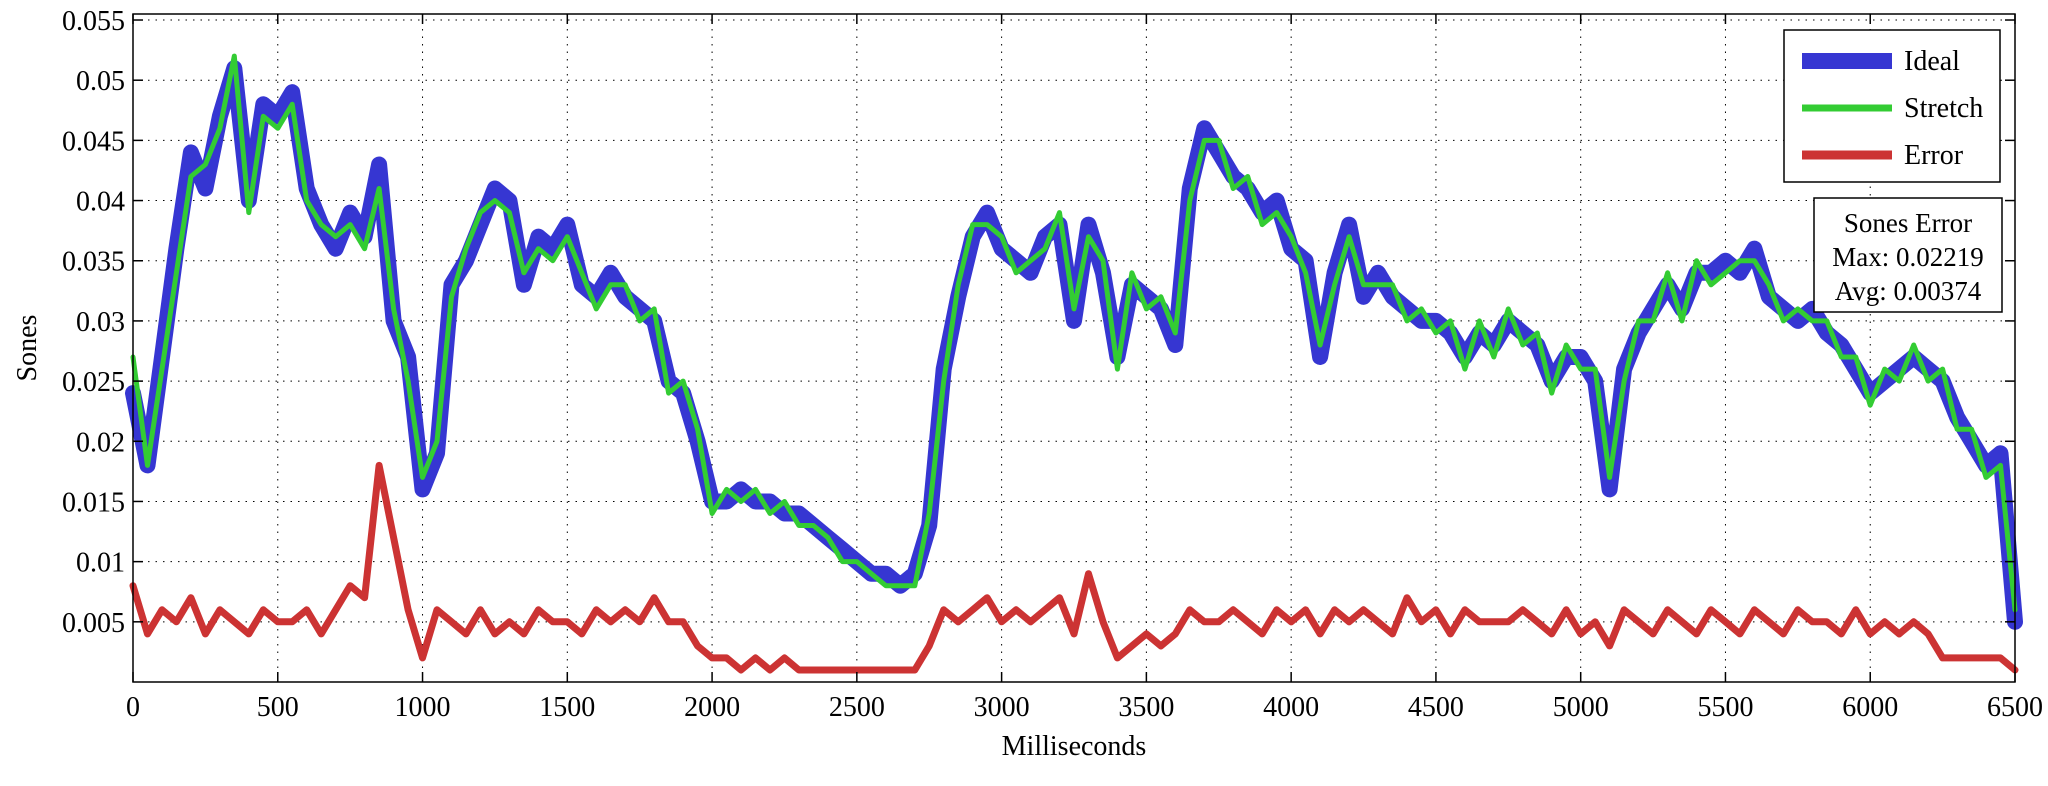 The width and height of the screenshot is (2048, 786). Describe the element at coordinates (1934, 155) in the screenshot. I see `legend-label-error: Error` at that location.